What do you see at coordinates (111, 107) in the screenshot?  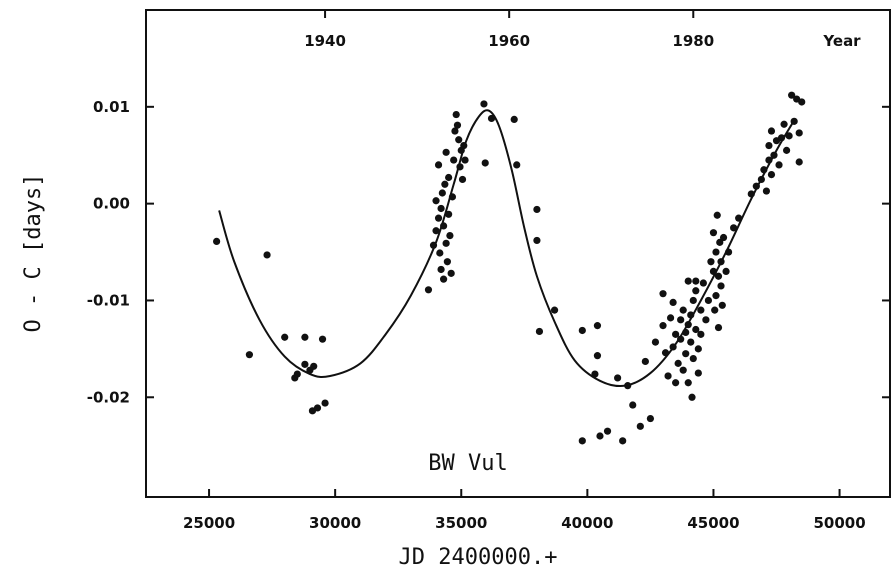 I see `y-tick-label: 0.01` at bounding box center [111, 107].